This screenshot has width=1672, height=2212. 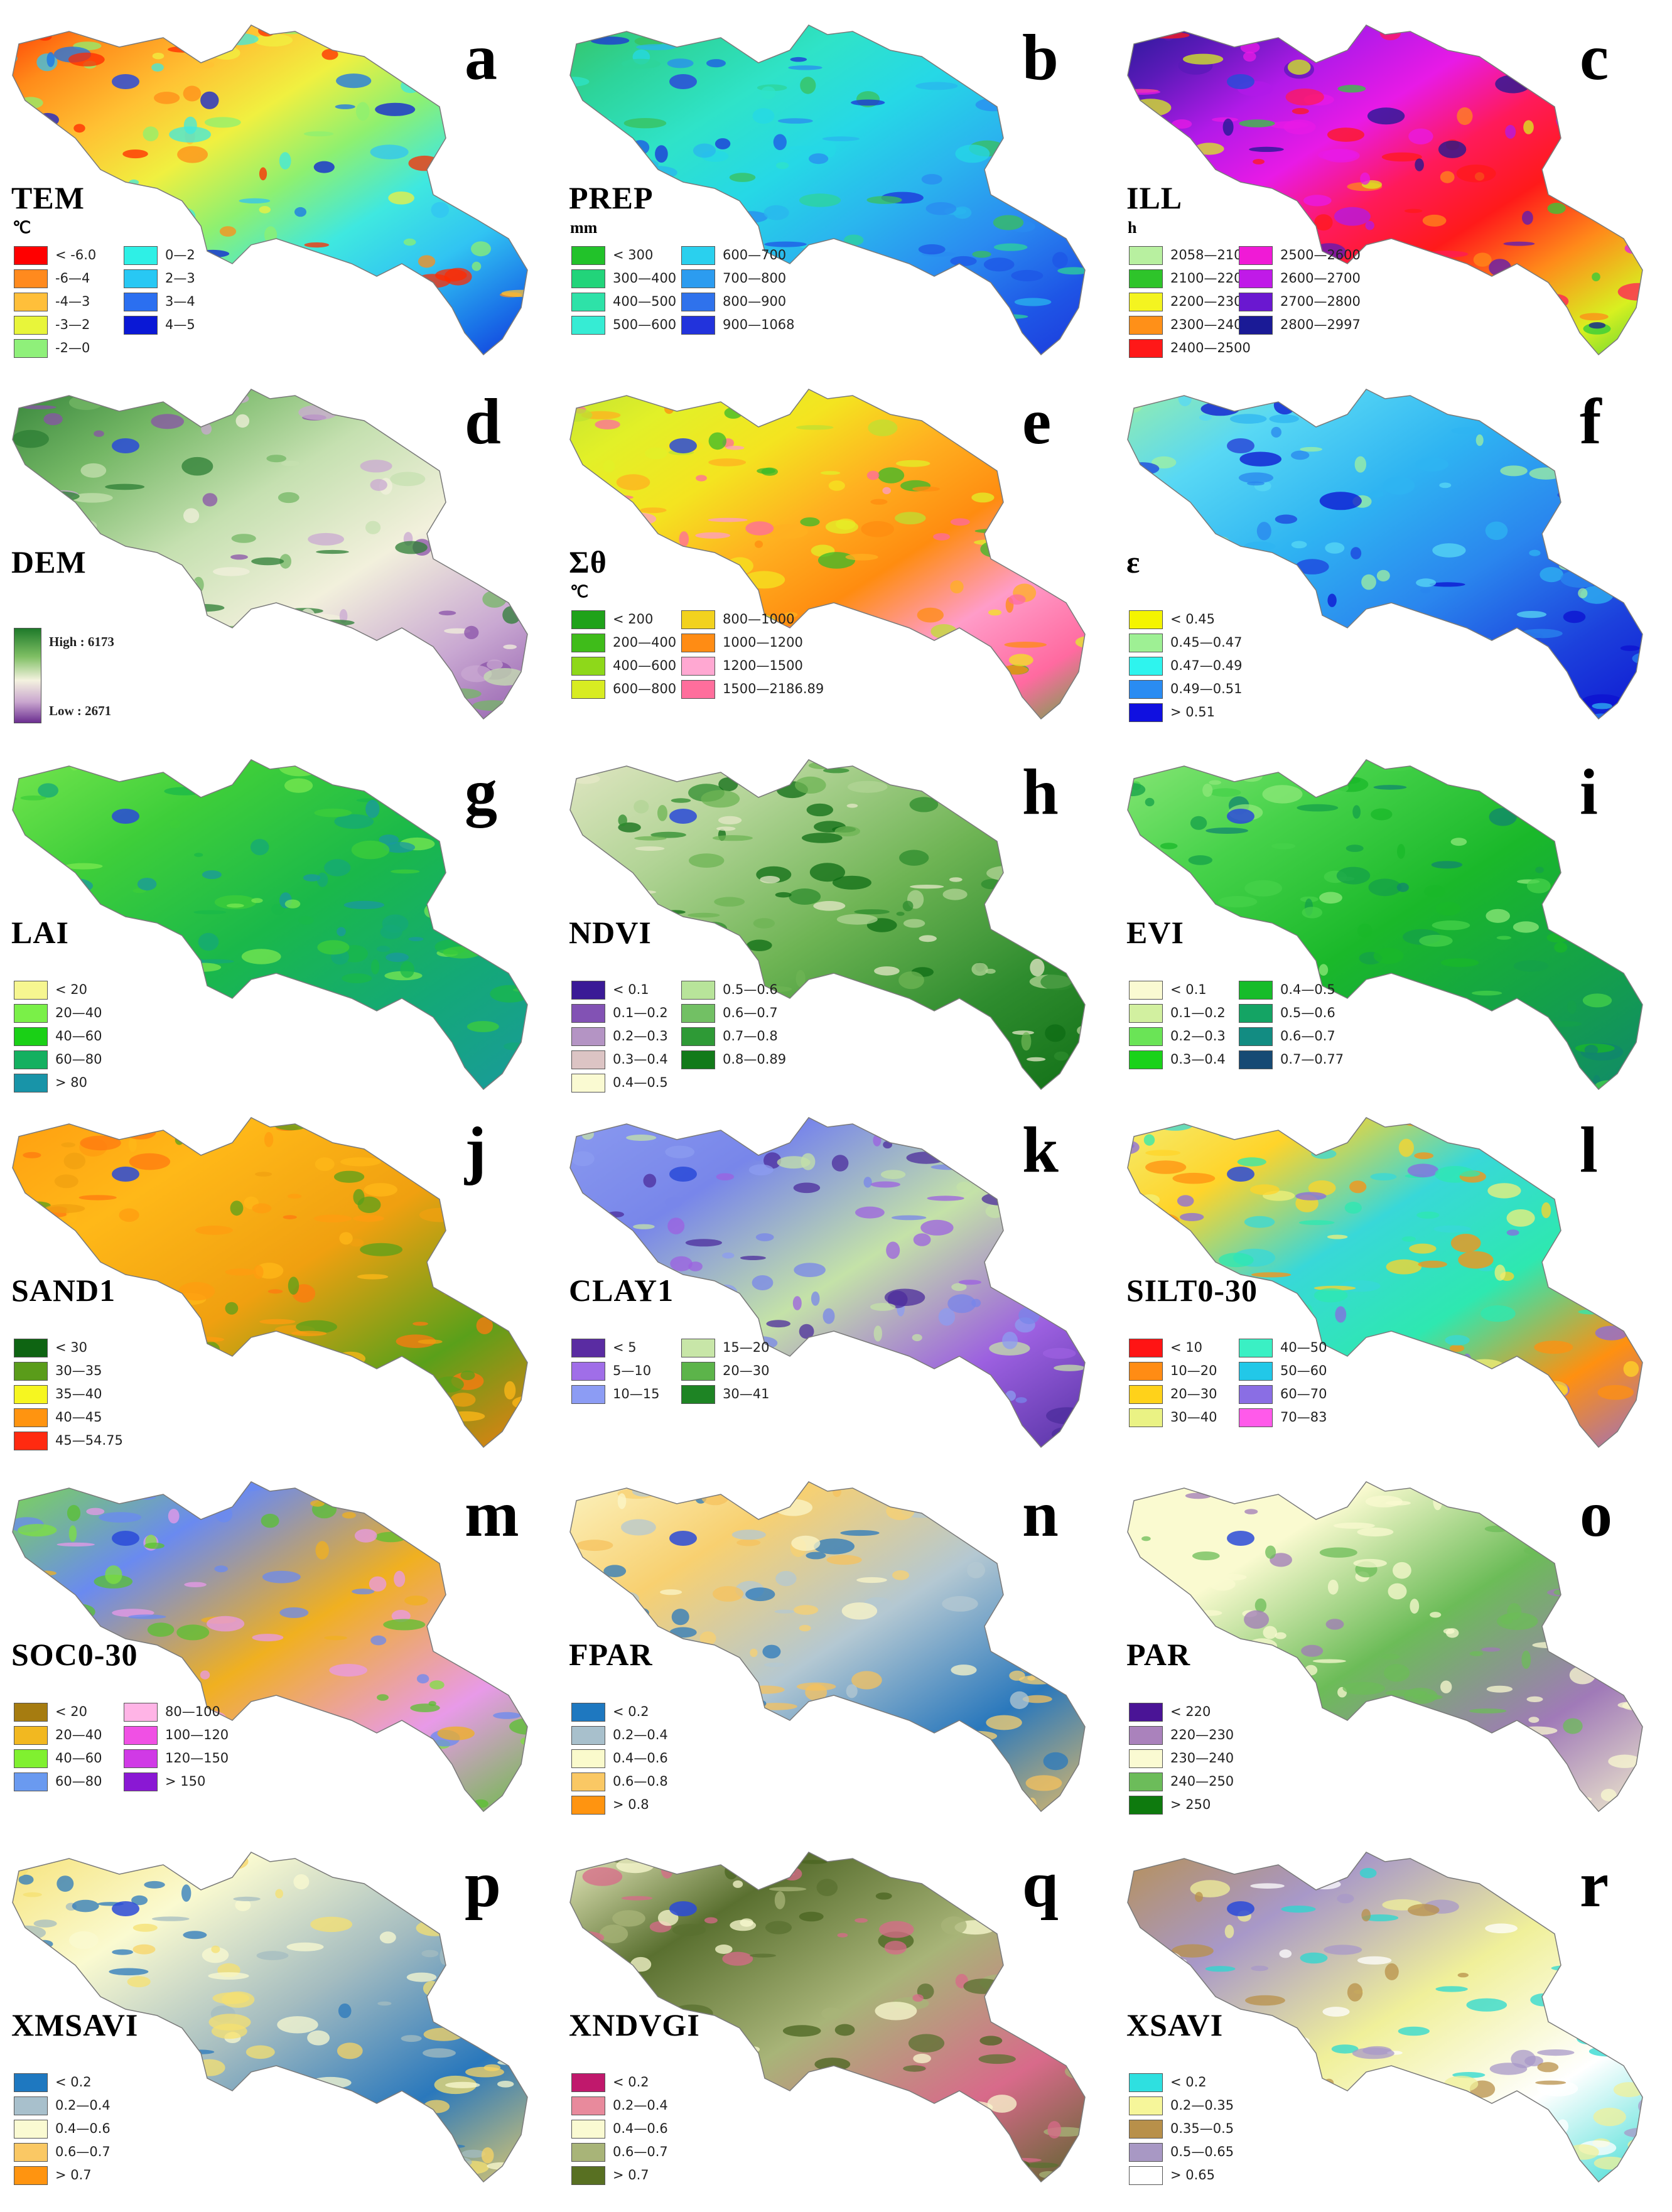 I want to click on legend-label: 1200—1500, so click(x=763, y=665).